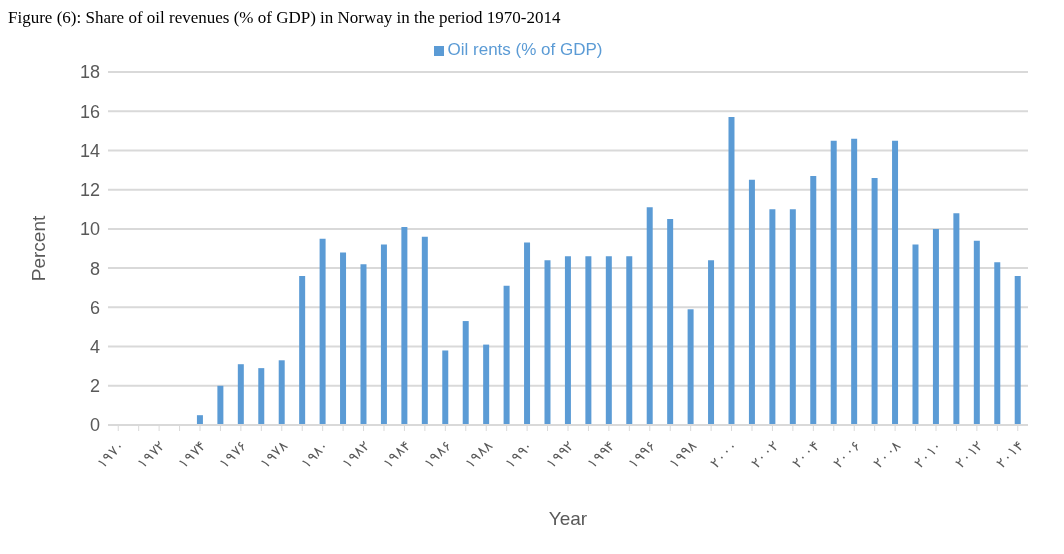 The image size is (1064, 554). What do you see at coordinates (437, 453) in the screenshot?
I see `x-tick-label: ۱۹۸۶` at bounding box center [437, 453].